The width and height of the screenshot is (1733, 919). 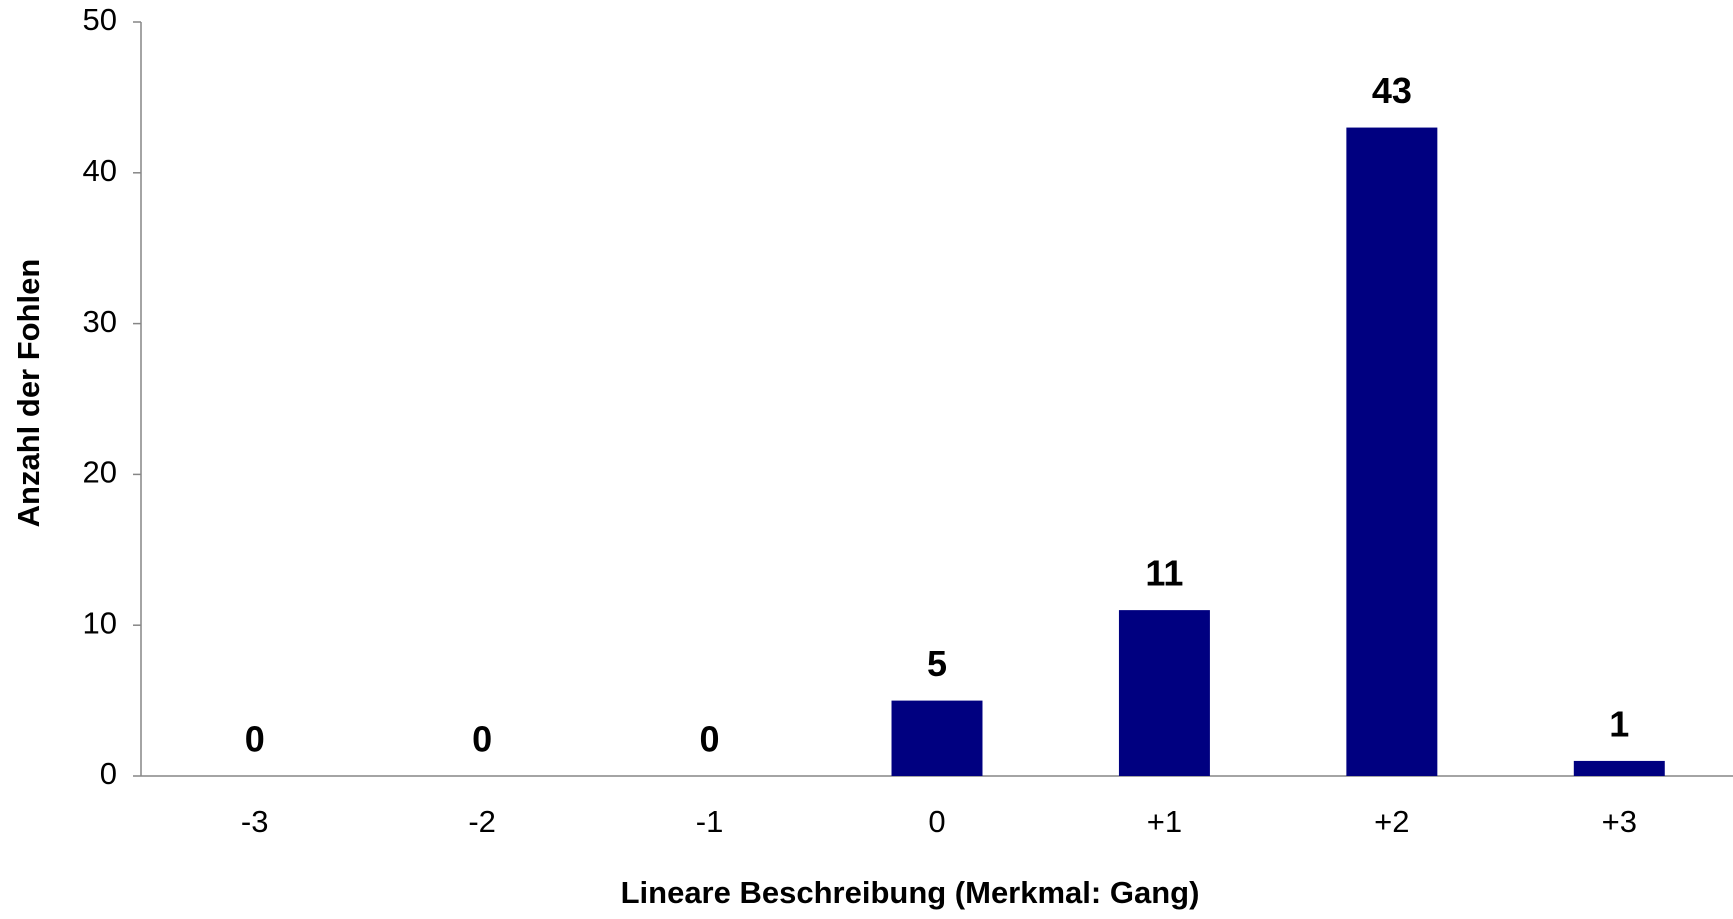 What do you see at coordinates (1392, 90) in the screenshot?
I see `data-label: 43` at bounding box center [1392, 90].